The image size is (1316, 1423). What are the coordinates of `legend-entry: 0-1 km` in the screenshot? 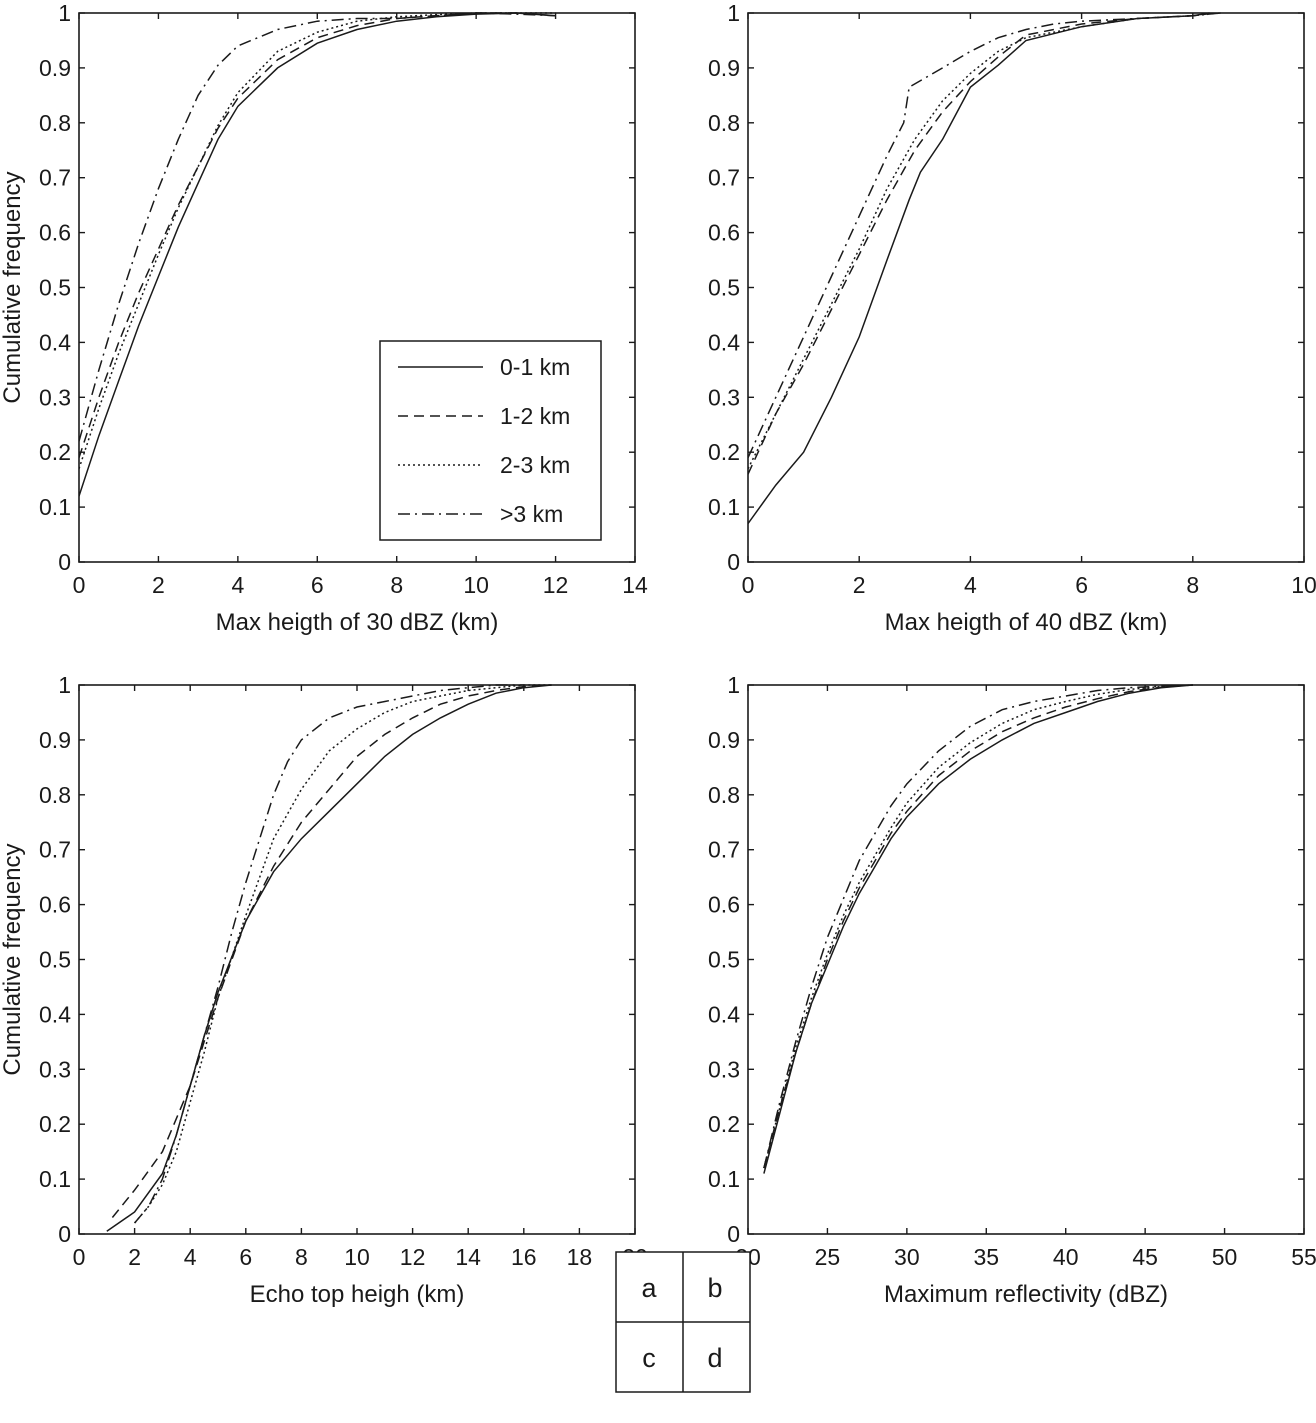 It's located at (535, 367).